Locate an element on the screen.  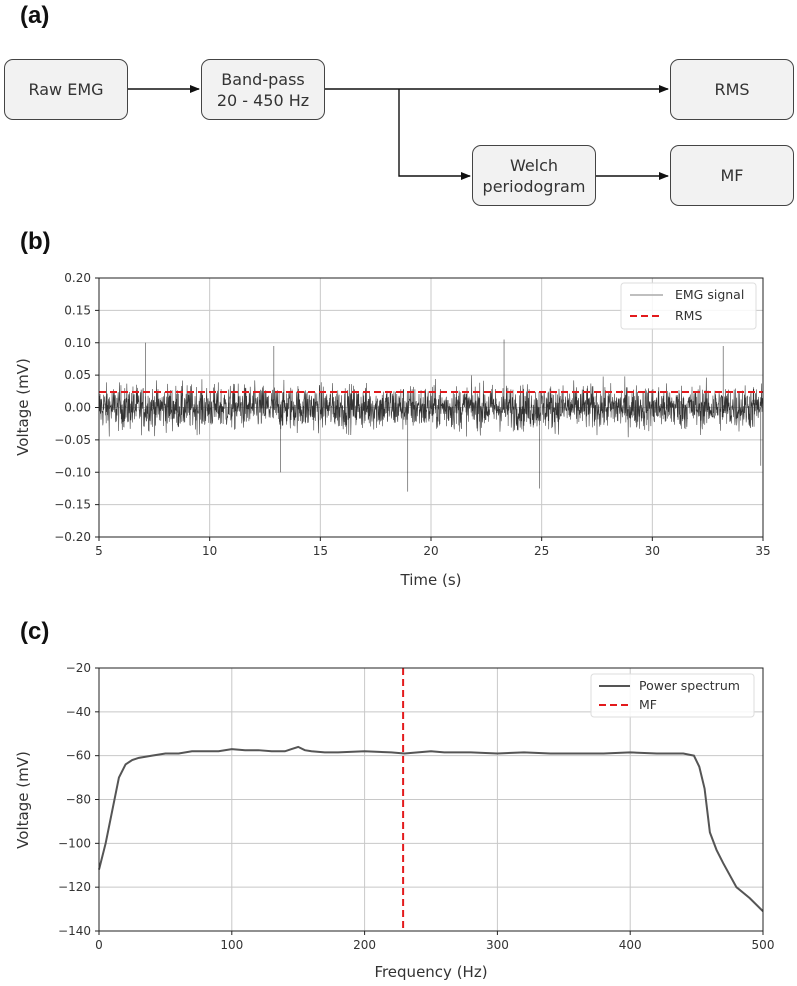
emg-ylabel: Voltage (mV) is located at coordinates (23, 407).